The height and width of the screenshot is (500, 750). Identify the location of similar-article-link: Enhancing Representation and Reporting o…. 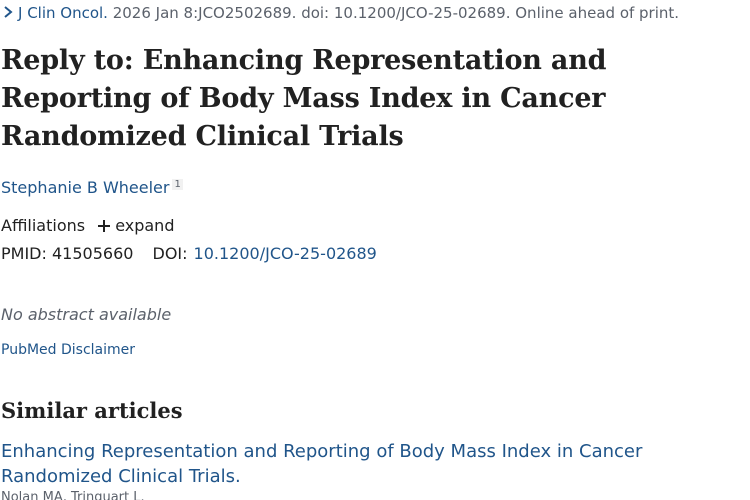
(322, 464).